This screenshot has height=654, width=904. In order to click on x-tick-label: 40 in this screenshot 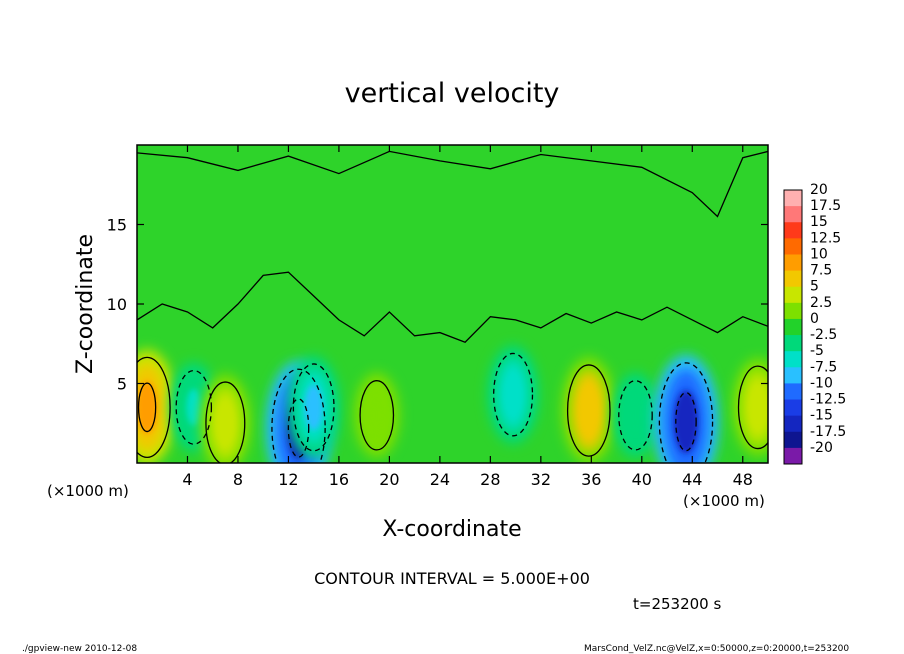, I will do `click(642, 479)`.